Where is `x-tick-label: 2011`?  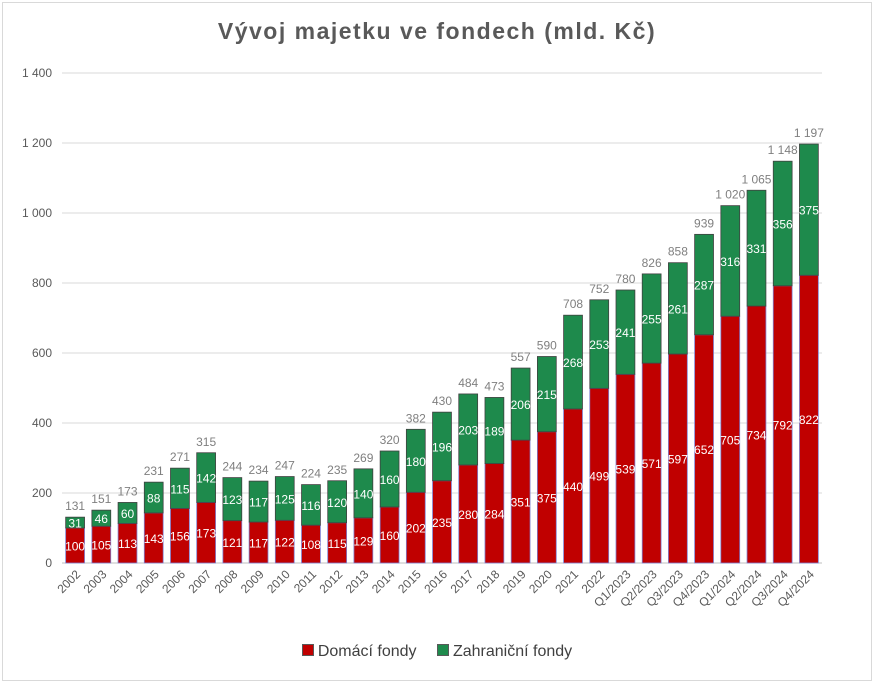 x-tick-label: 2011 is located at coordinates (305, 581).